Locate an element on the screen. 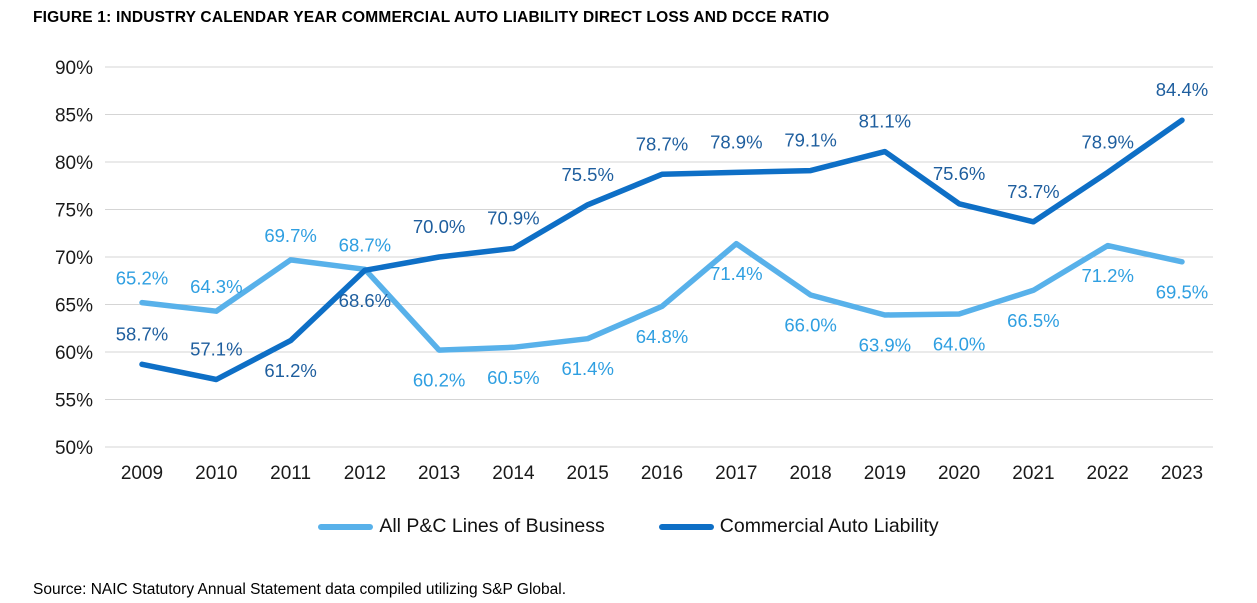 The height and width of the screenshot is (603, 1257). x-axis-tick-label: 2023 is located at coordinates (1182, 473).